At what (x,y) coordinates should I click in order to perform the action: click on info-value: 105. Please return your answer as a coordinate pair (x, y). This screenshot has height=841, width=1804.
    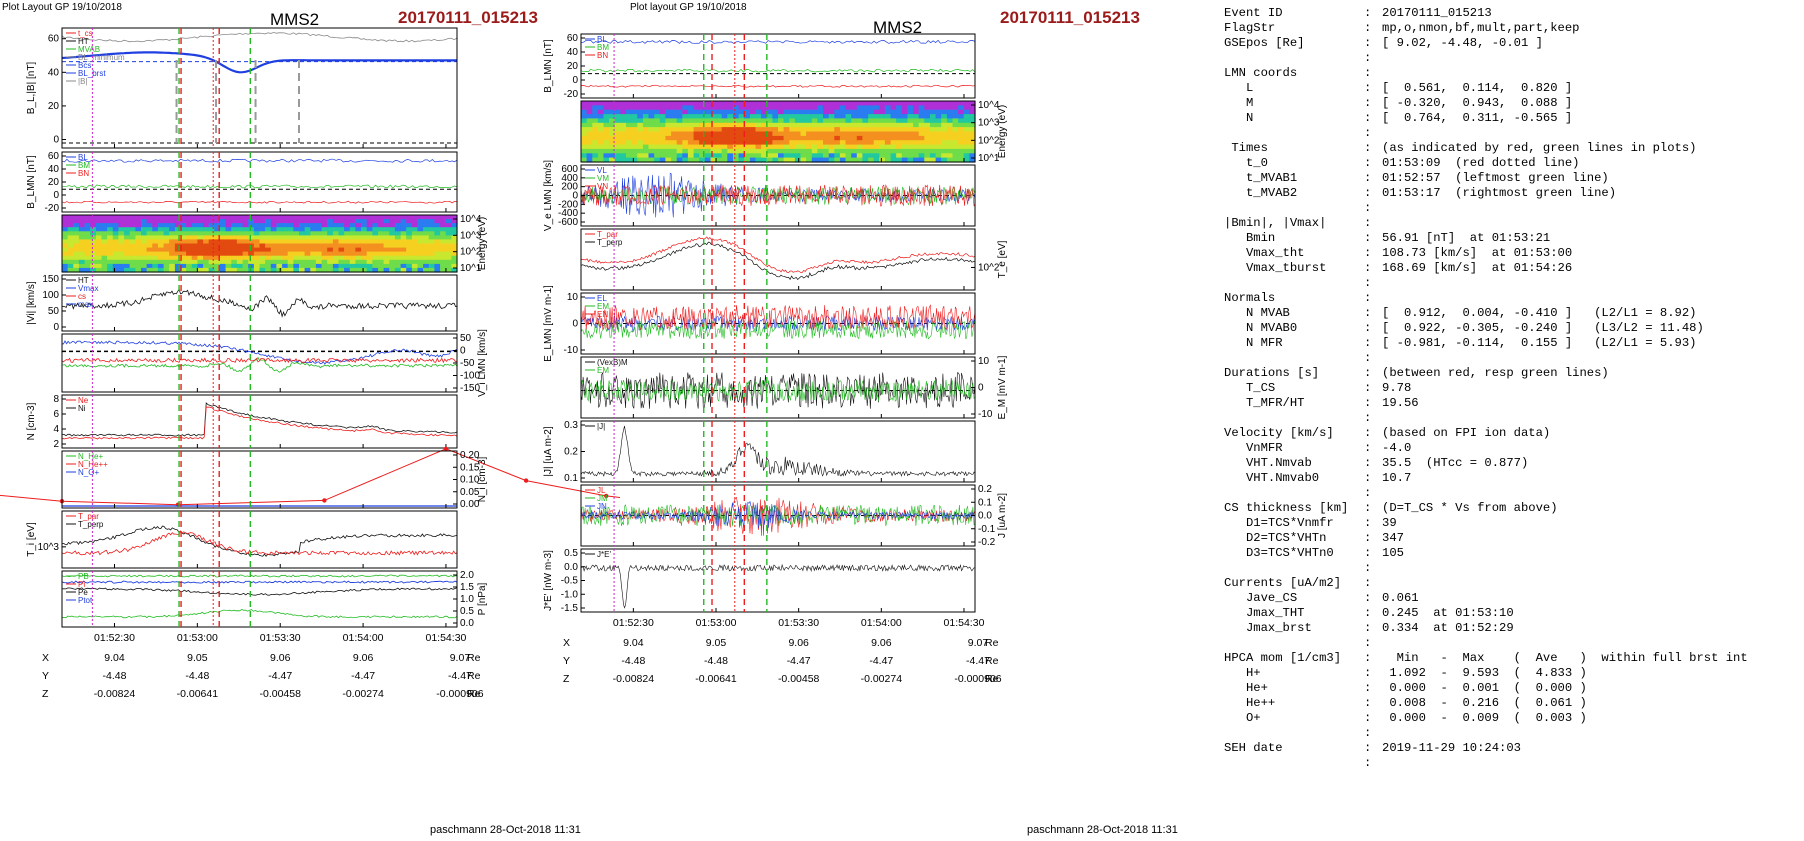
    Looking at the image, I should click on (1393, 553).